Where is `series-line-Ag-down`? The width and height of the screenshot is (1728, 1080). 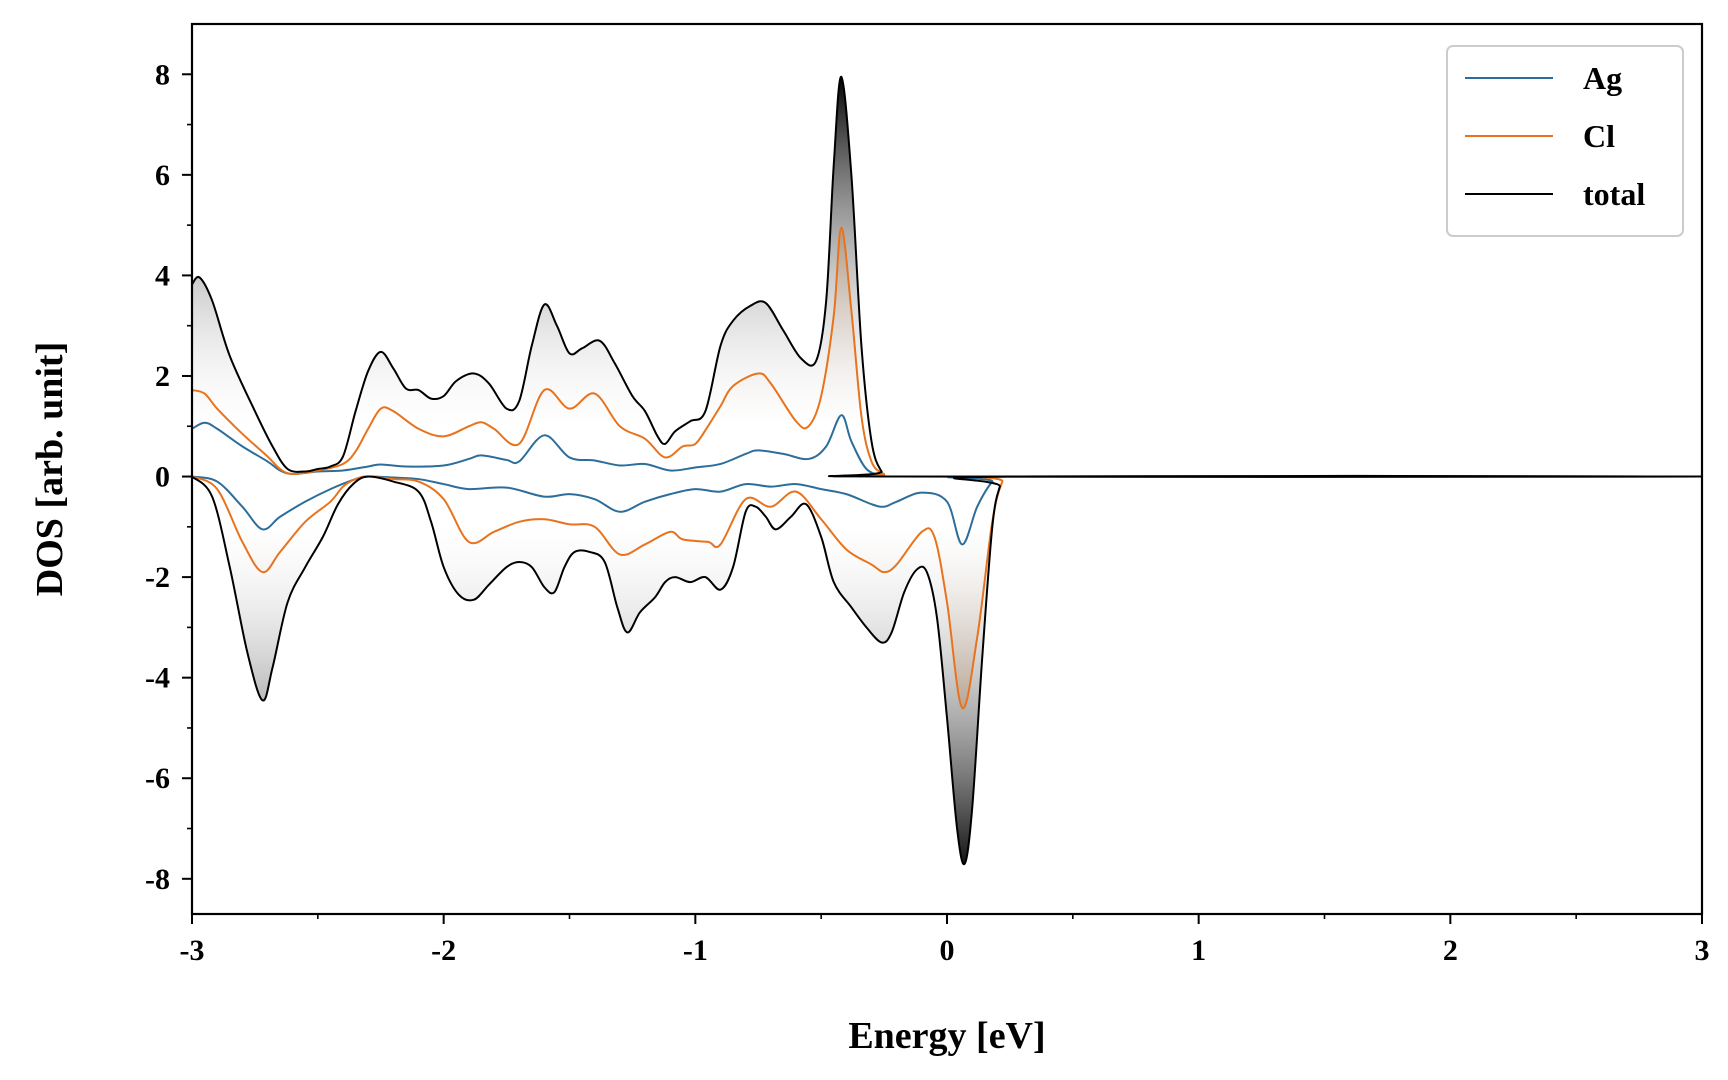 series-line-Ag-down is located at coordinates (947, 510).